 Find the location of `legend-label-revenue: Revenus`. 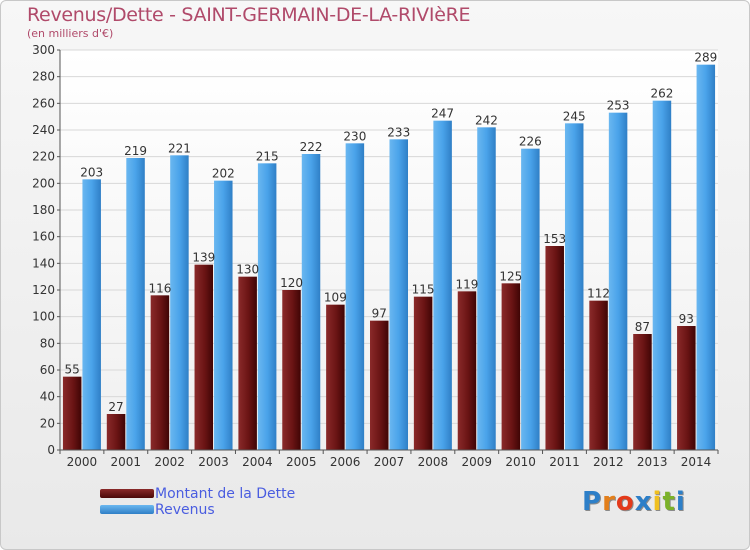

legend-label-revenue: Revenus is located at coordinates (185, 510).